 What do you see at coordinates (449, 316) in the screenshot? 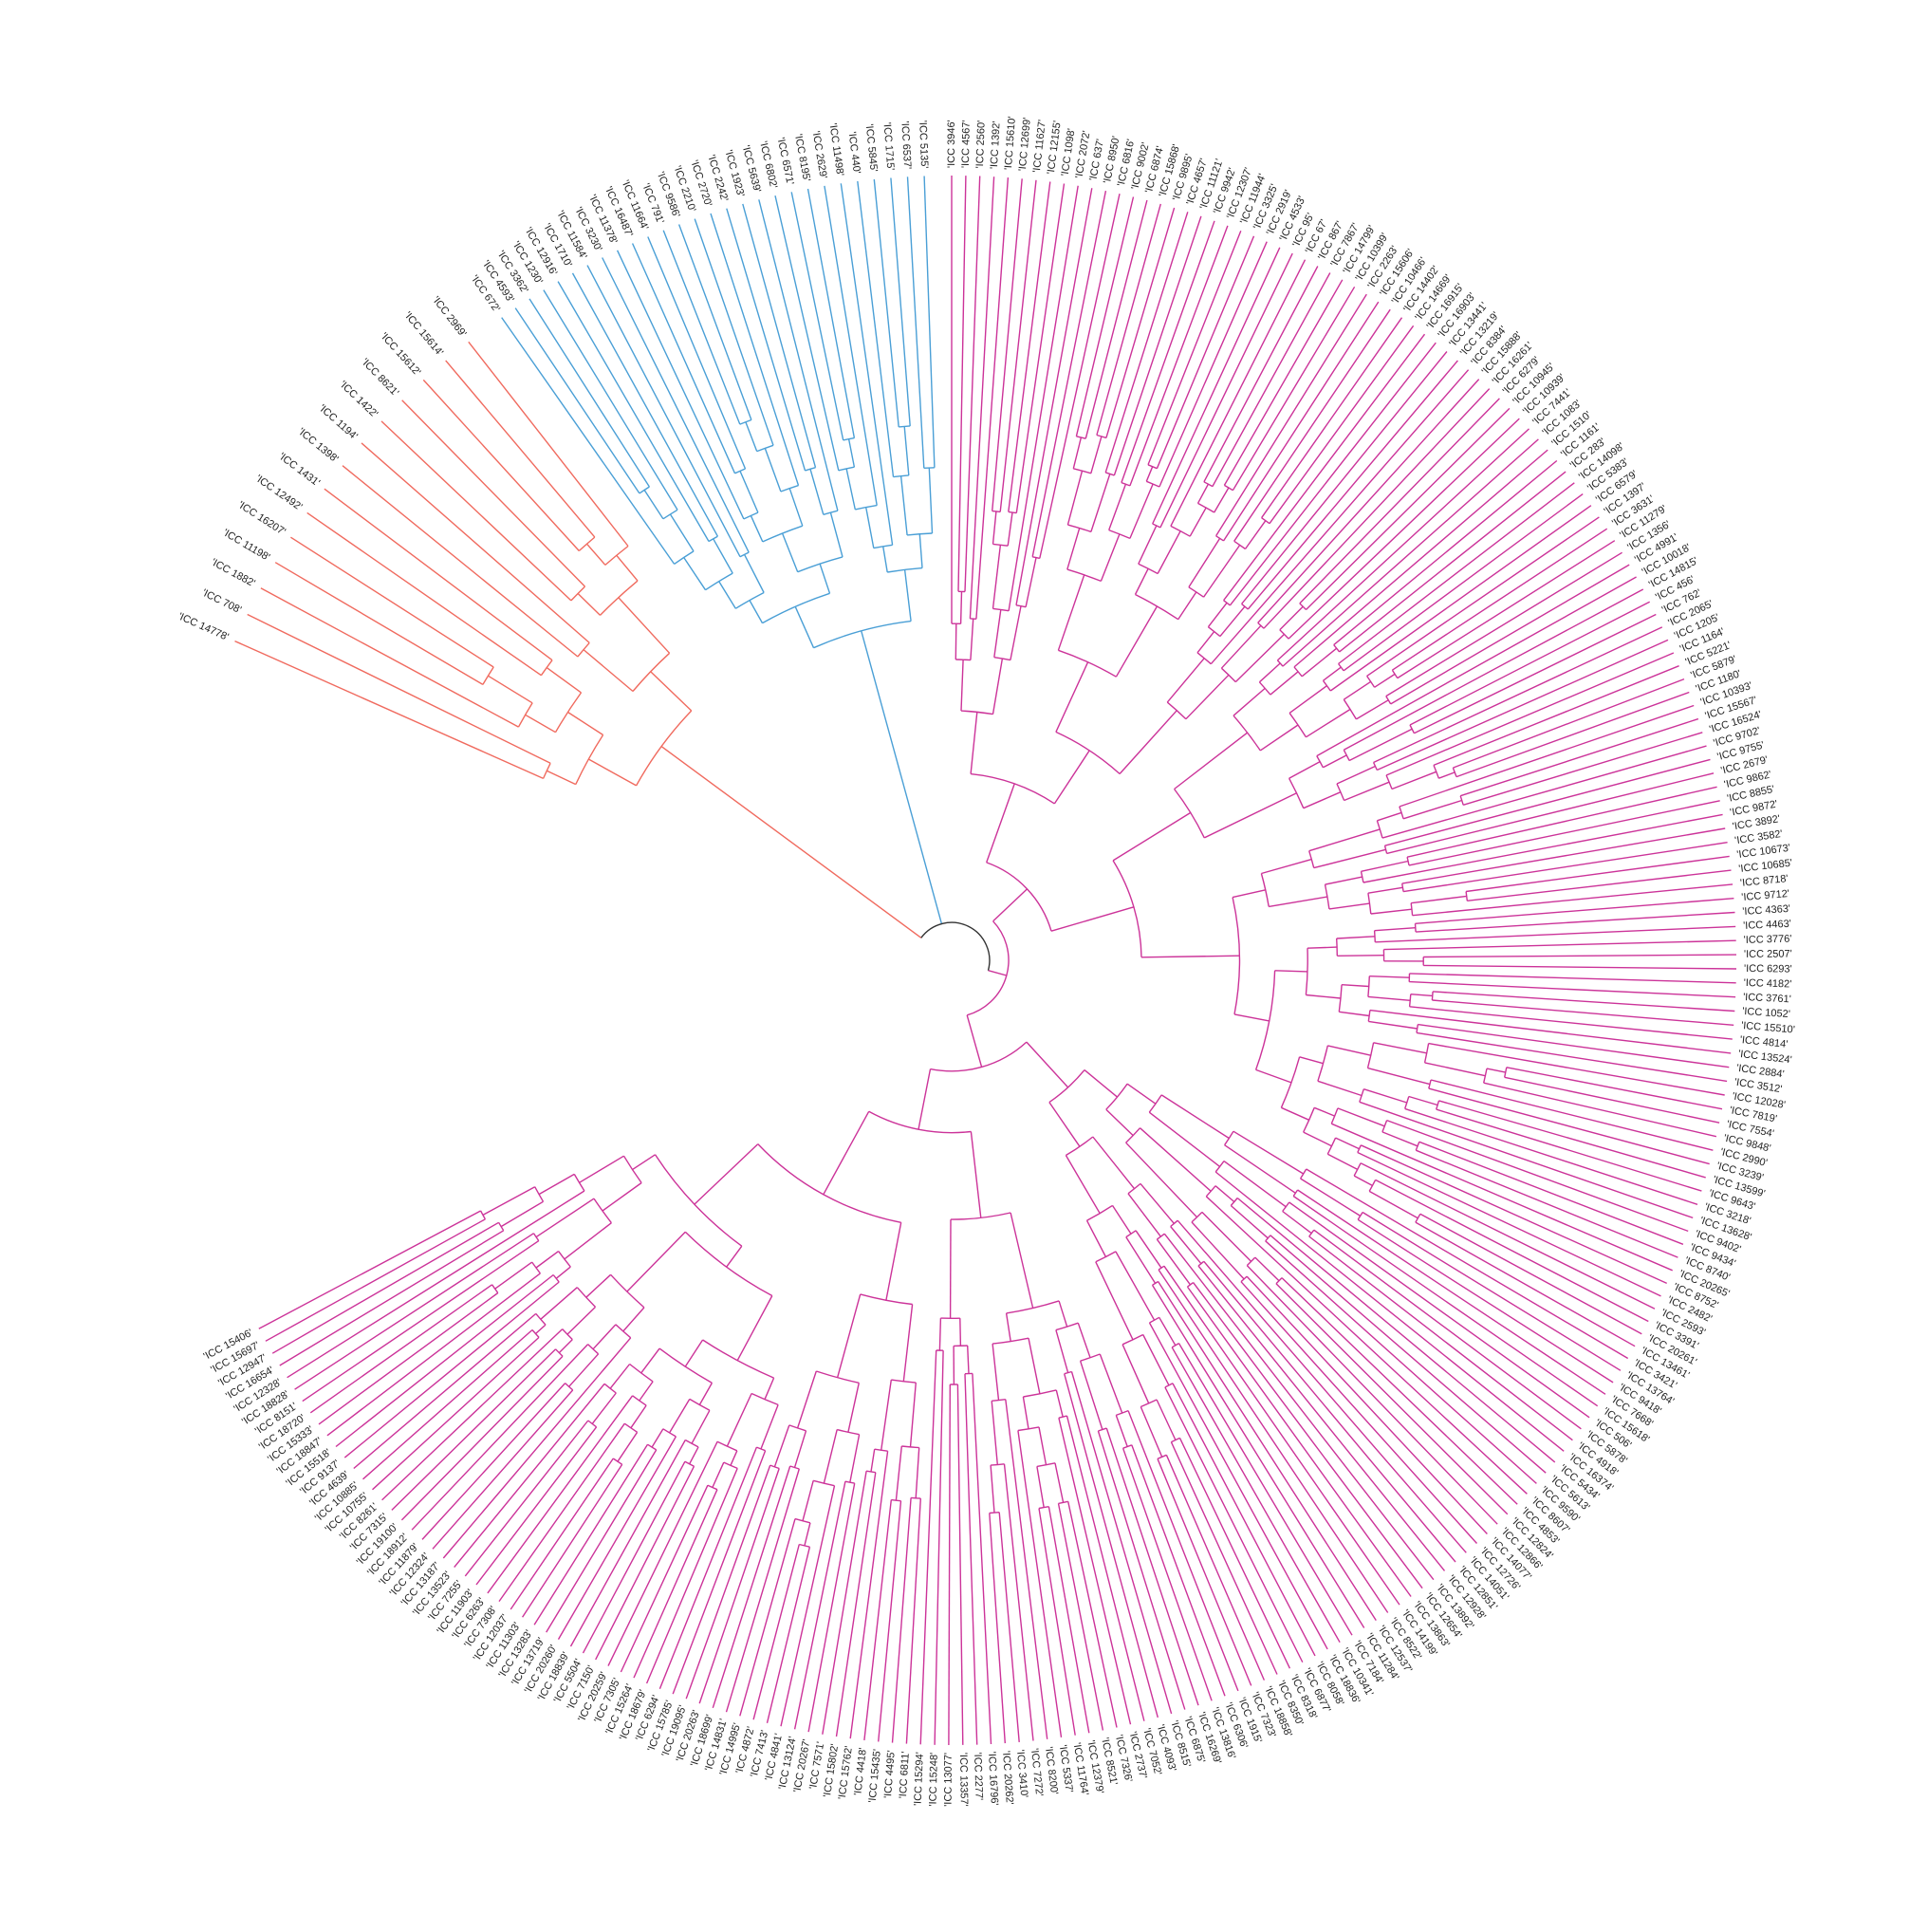
I see `tip-label: 'ICC 2969'` at bounding box center [449, 316].